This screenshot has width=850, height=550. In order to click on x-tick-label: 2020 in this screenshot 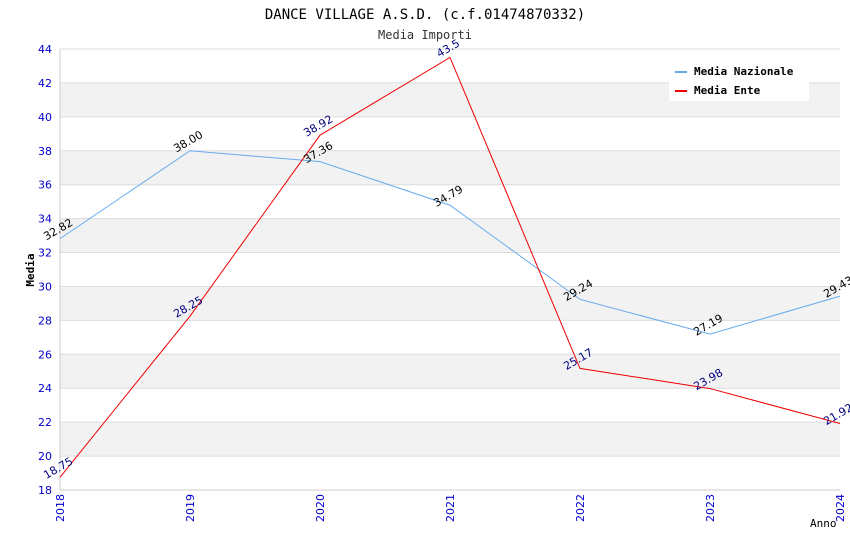, I will do `click(320, 508)`.